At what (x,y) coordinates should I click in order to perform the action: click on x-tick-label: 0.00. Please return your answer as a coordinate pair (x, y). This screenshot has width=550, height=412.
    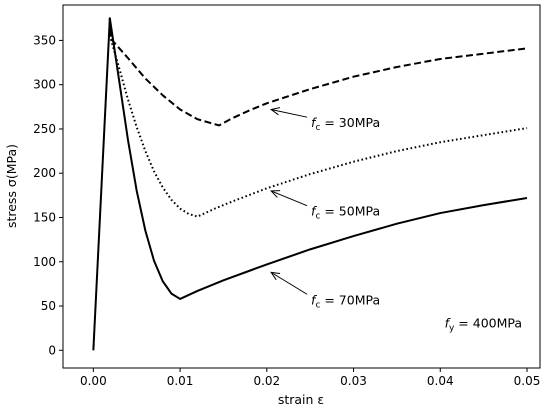
    Looking at the image, I should click on (93, 381).